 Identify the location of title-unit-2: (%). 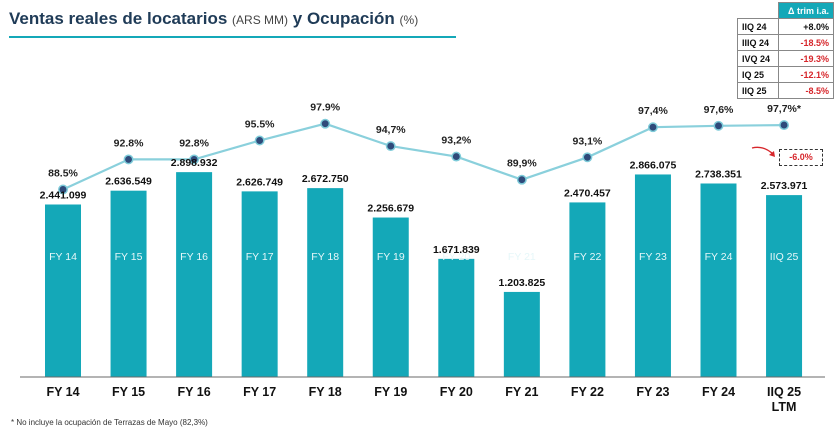
(409, 20).